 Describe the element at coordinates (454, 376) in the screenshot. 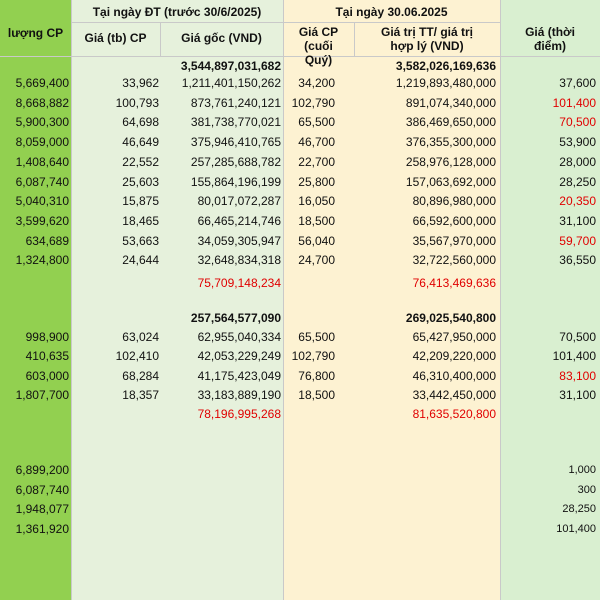

I see `holding-fair-value: 46,310,400,000` at that location.